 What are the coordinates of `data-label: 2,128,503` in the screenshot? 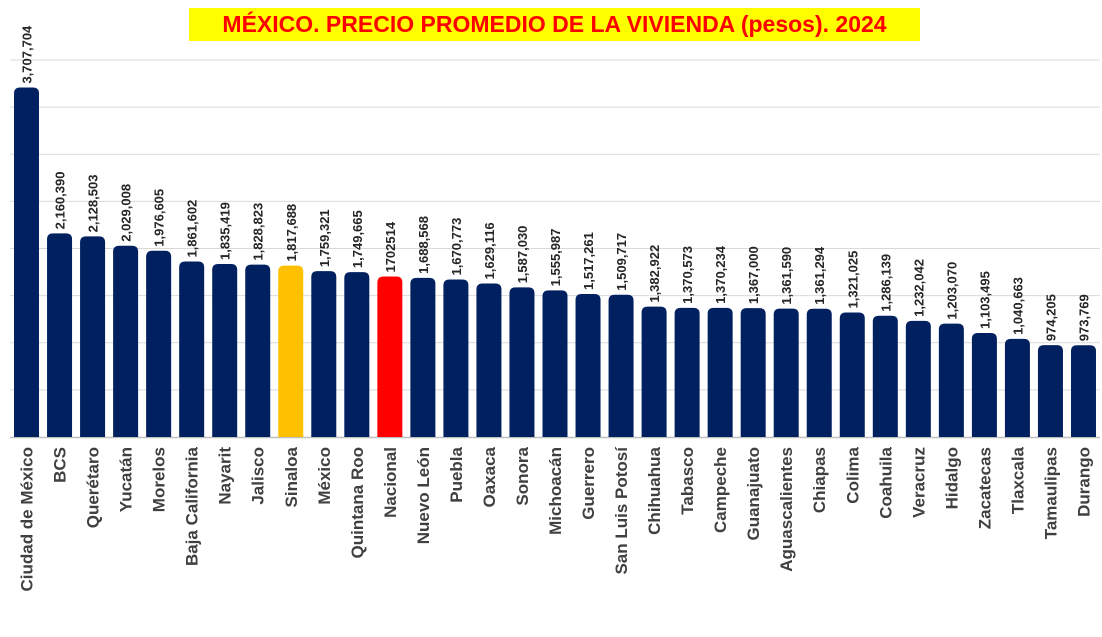 It's located at (93, 204).